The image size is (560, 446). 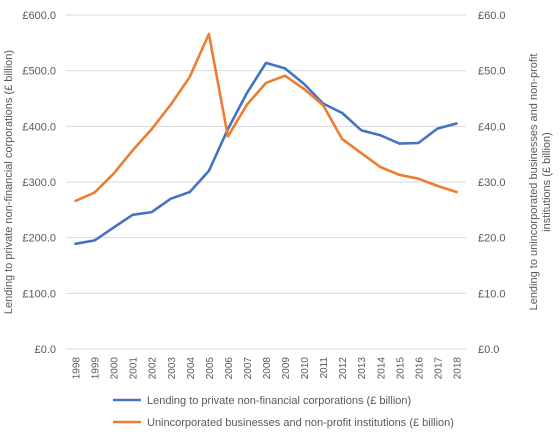 What do you see at coordinates (305, 368) in the screenshot?
I see `x-tick-label: 2010` at bounding box center [305, 368].